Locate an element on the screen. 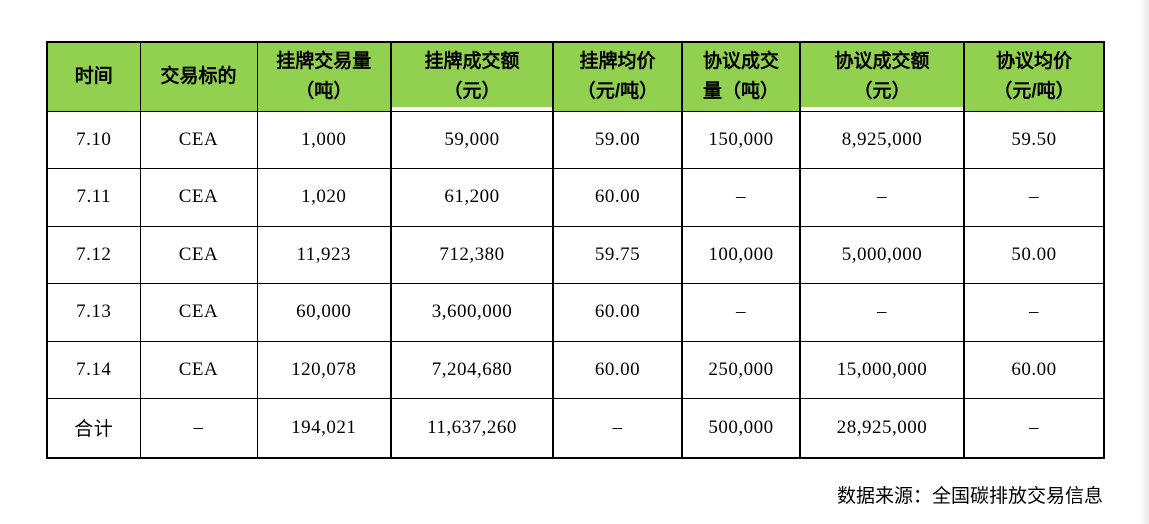  column-header-listed-avg-price: 挂牌均价 （元/吨） is located at coordinates (617, 76).